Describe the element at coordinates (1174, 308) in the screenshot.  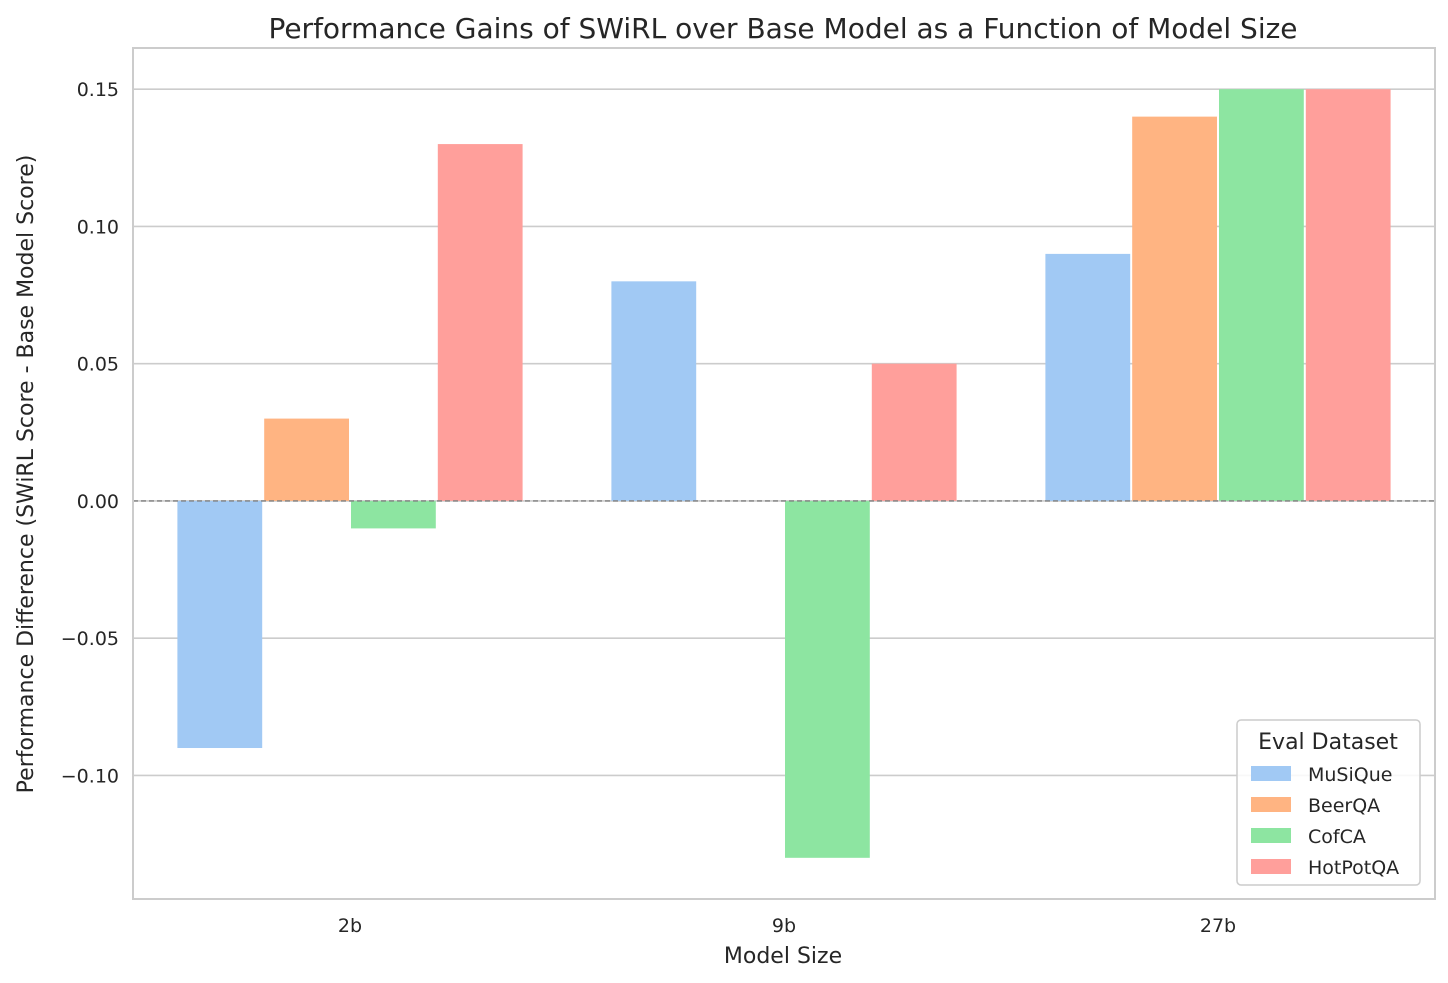
I see `bar-beerqa-27b` at that location.